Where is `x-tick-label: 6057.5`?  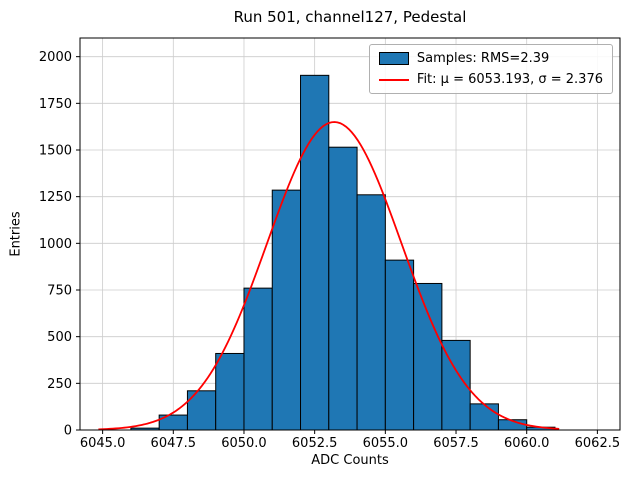
x-tick-label: 6057.5 is located at coordinates (456, 443).